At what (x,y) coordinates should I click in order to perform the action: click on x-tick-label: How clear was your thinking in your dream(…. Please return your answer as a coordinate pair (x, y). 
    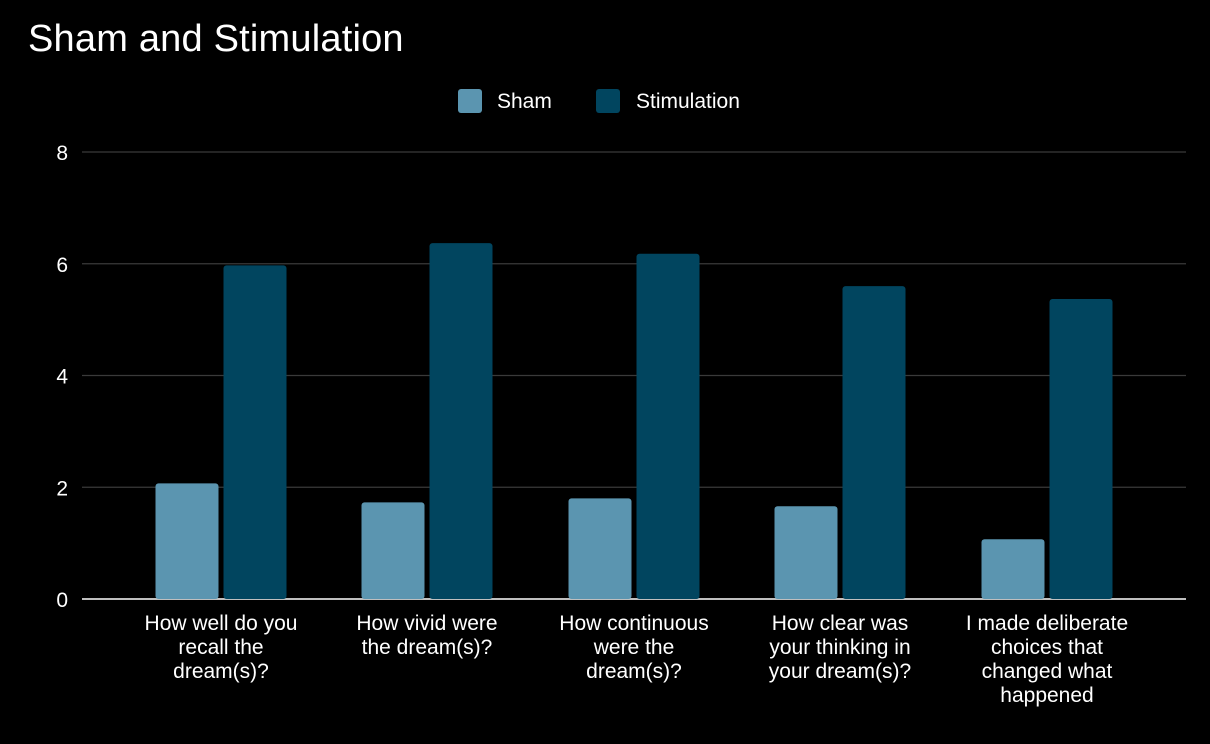
    Looking at the image, I should click on (840, 647).